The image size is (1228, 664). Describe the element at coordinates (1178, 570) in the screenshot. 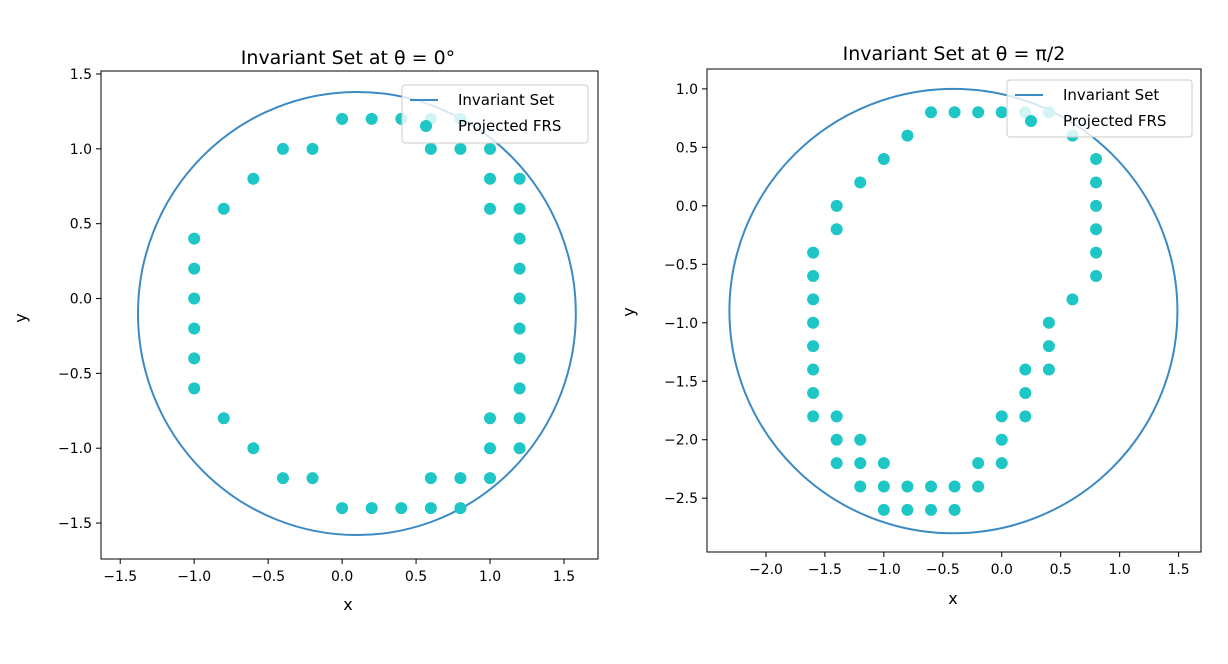

I see `right-x-tick-label-7: 1.5` at that location.